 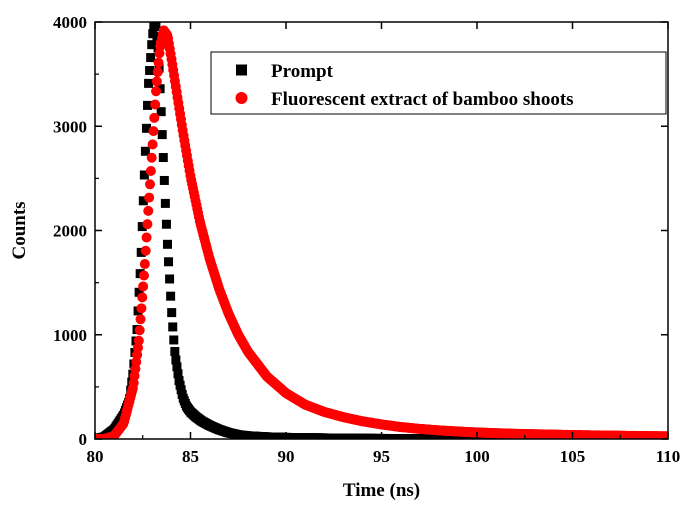 What do you see at coordinates (241, 70) in the screenshot?
I see `legend-marker-prompt` at bounding box center [241, 70].